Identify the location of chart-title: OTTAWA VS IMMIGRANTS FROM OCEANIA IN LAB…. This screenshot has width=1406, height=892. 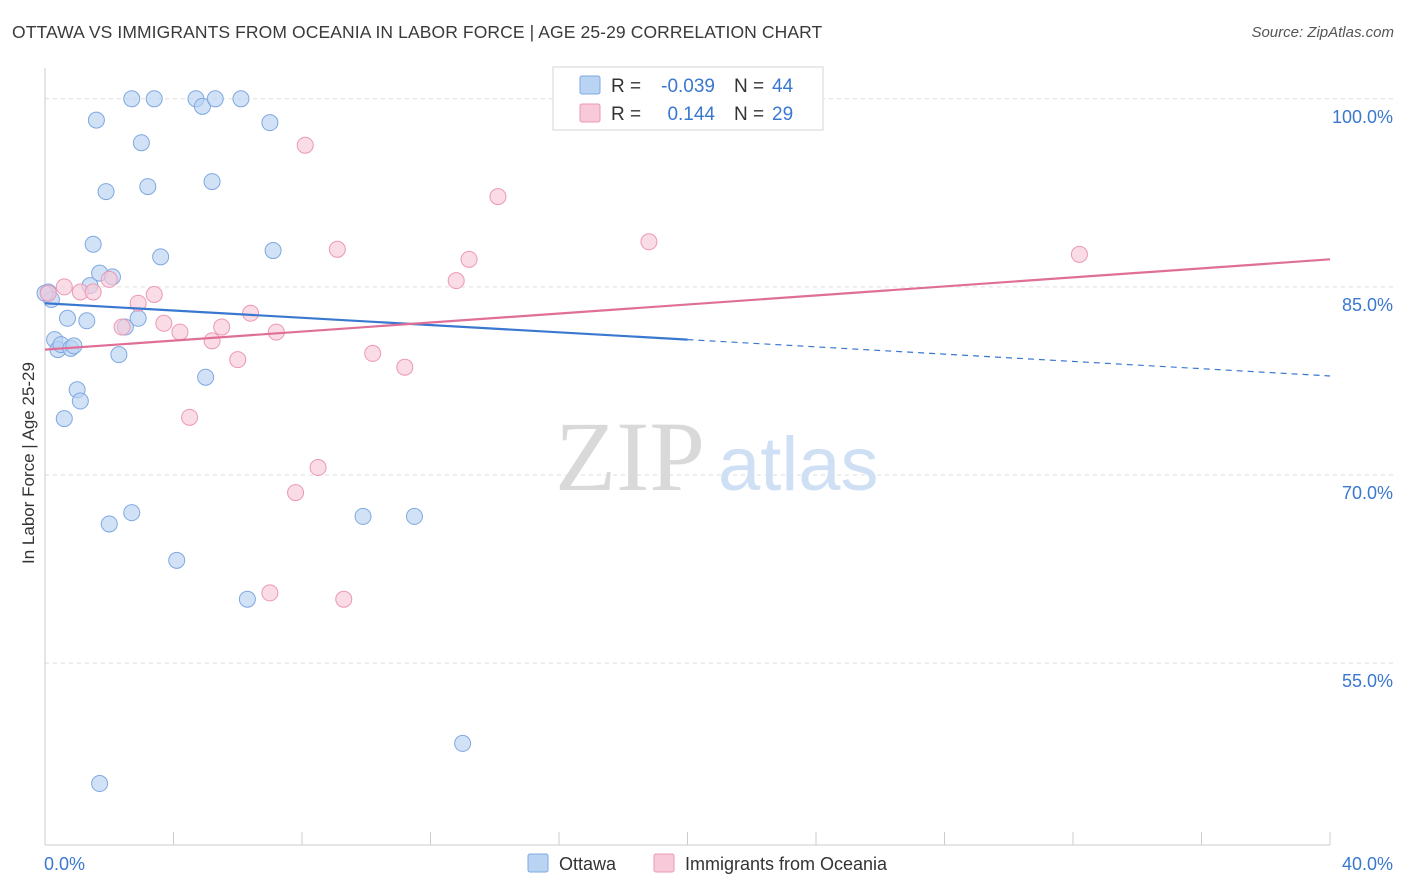
(417, 32).